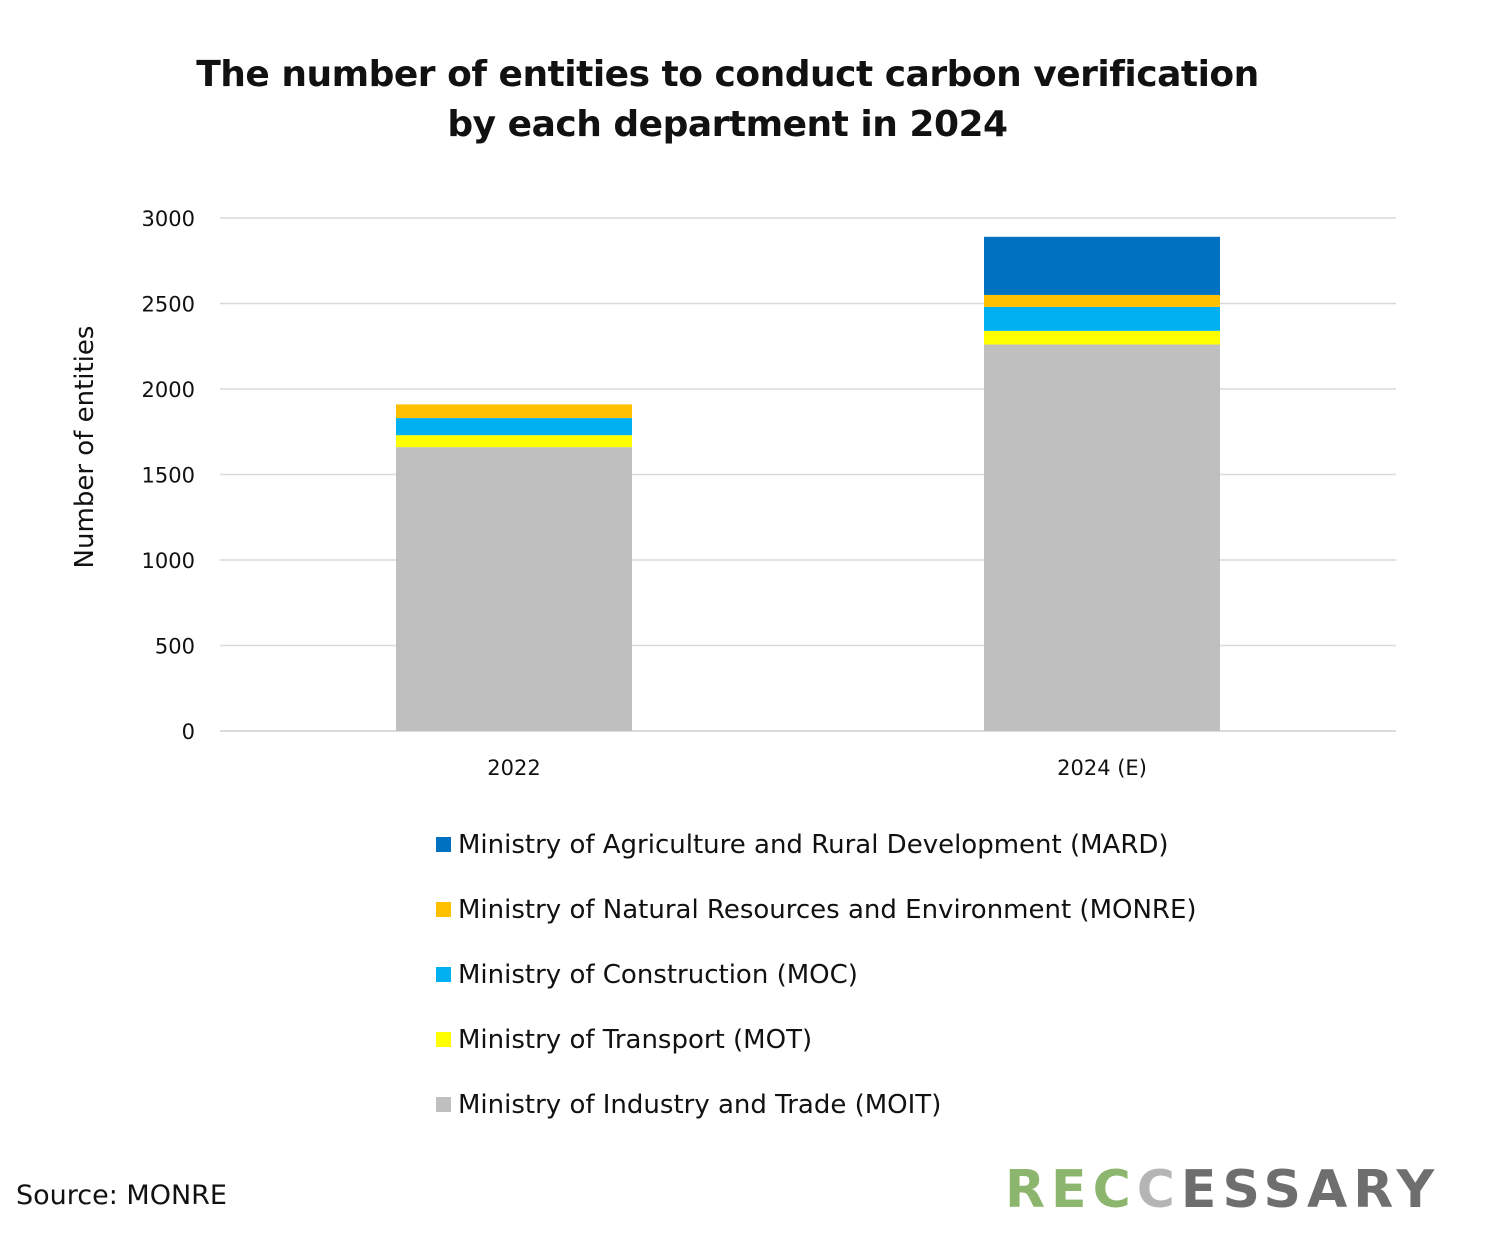  Describe the element at coordinates (168, 305) in the screenshot. I see `y-tick-label: 2500` at that location.